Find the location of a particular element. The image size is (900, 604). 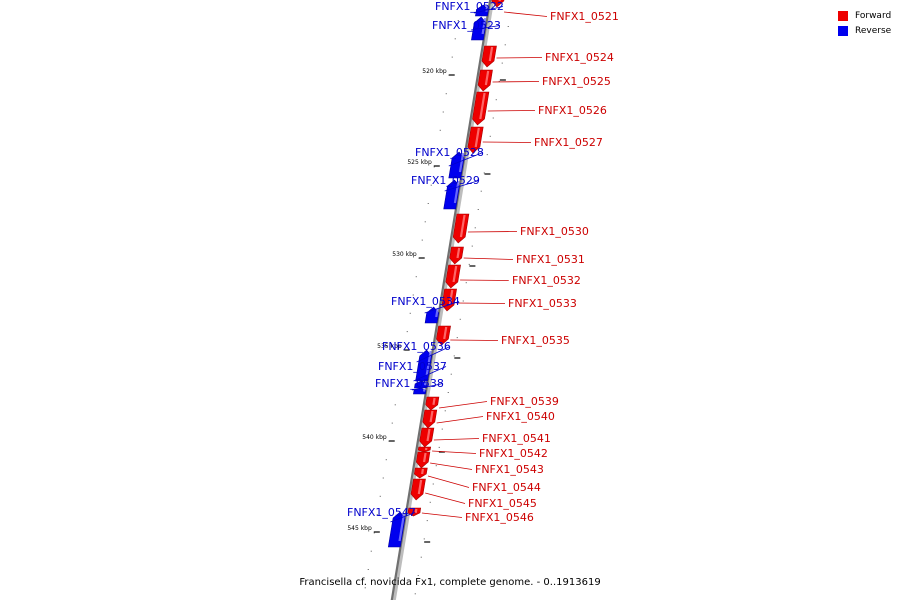

gene-label-FNFX1_0530: FNFX1_0530 is located at coordinates (554, 231).